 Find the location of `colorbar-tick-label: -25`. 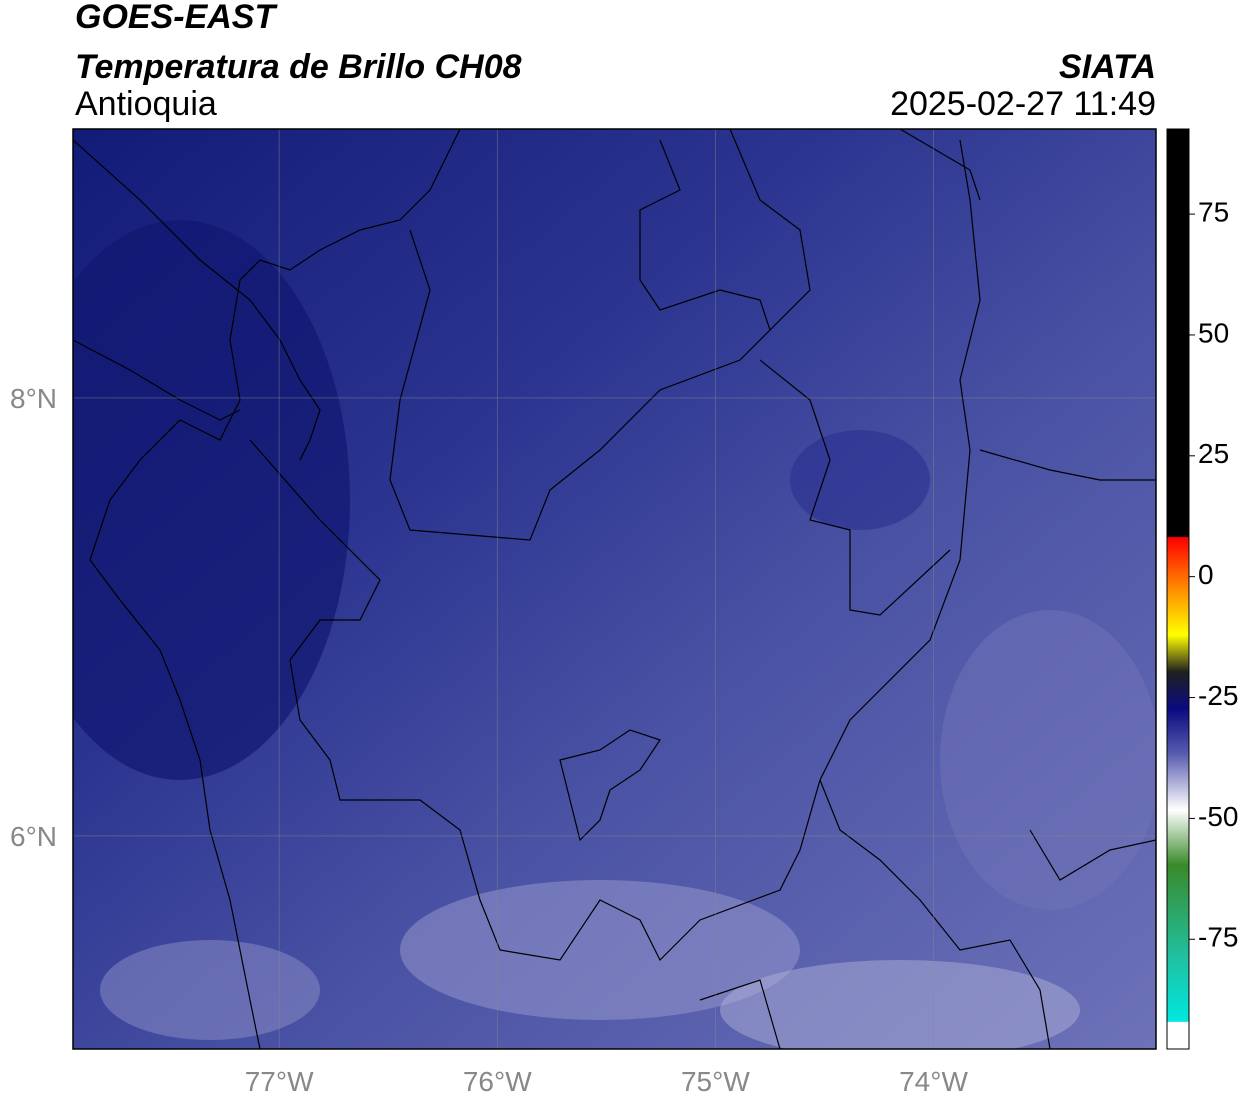

colorbar-tick-label: -25 is located at coordinates (1218, 695).